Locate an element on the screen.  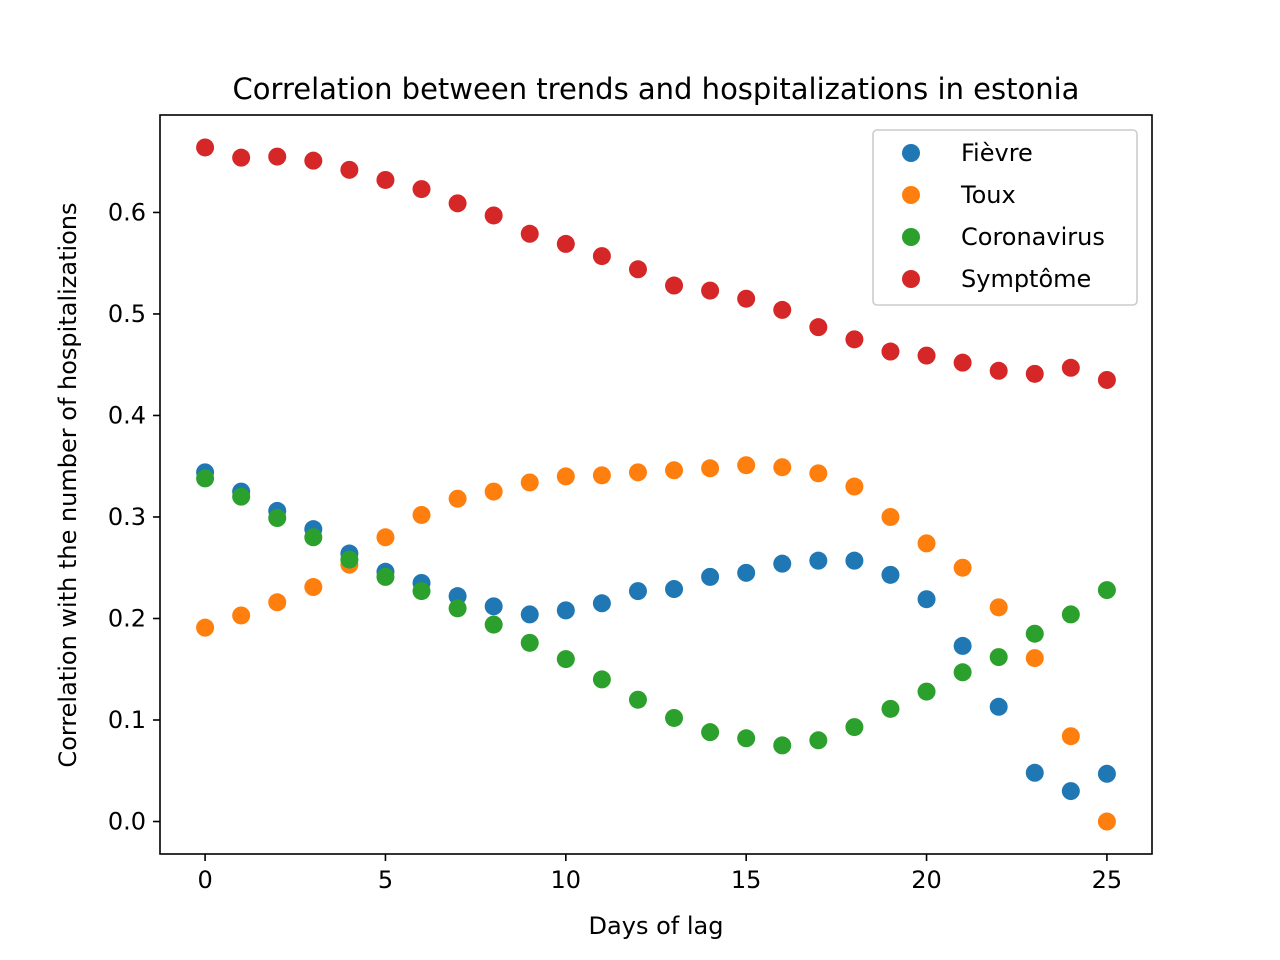
legend: Fièvre Toux Coronavirus Symptôme is located at coordinates (1005, 217).